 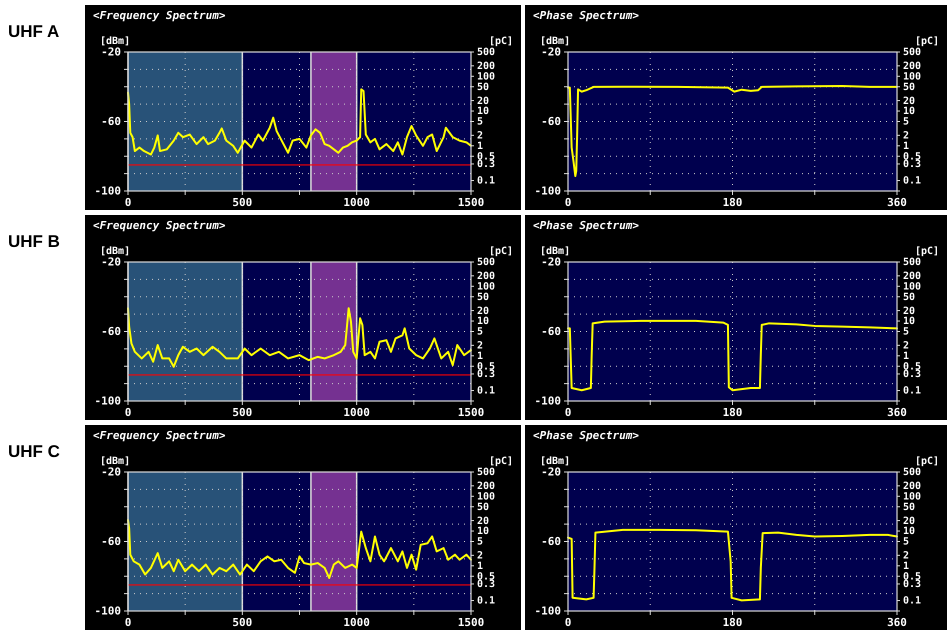 What do you see at coordinates (34, 451) in the screenshot?
I see `chart-subtitle: UHF C` at bounding box center [34, 451].